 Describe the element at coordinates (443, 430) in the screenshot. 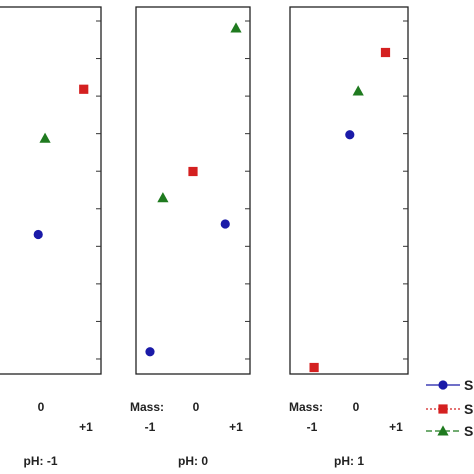

I see `legend-marker-triangle` at that location.